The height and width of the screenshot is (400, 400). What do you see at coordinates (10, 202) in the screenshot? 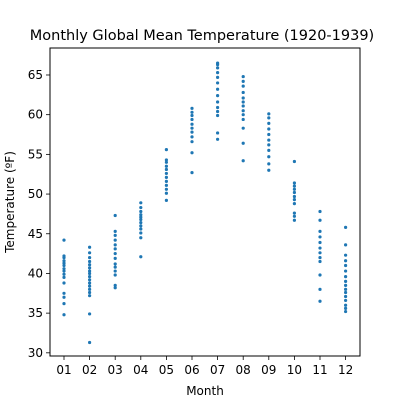
I see `y-axis-label: Temperature (ºF)` at bounding box center [10, 202].